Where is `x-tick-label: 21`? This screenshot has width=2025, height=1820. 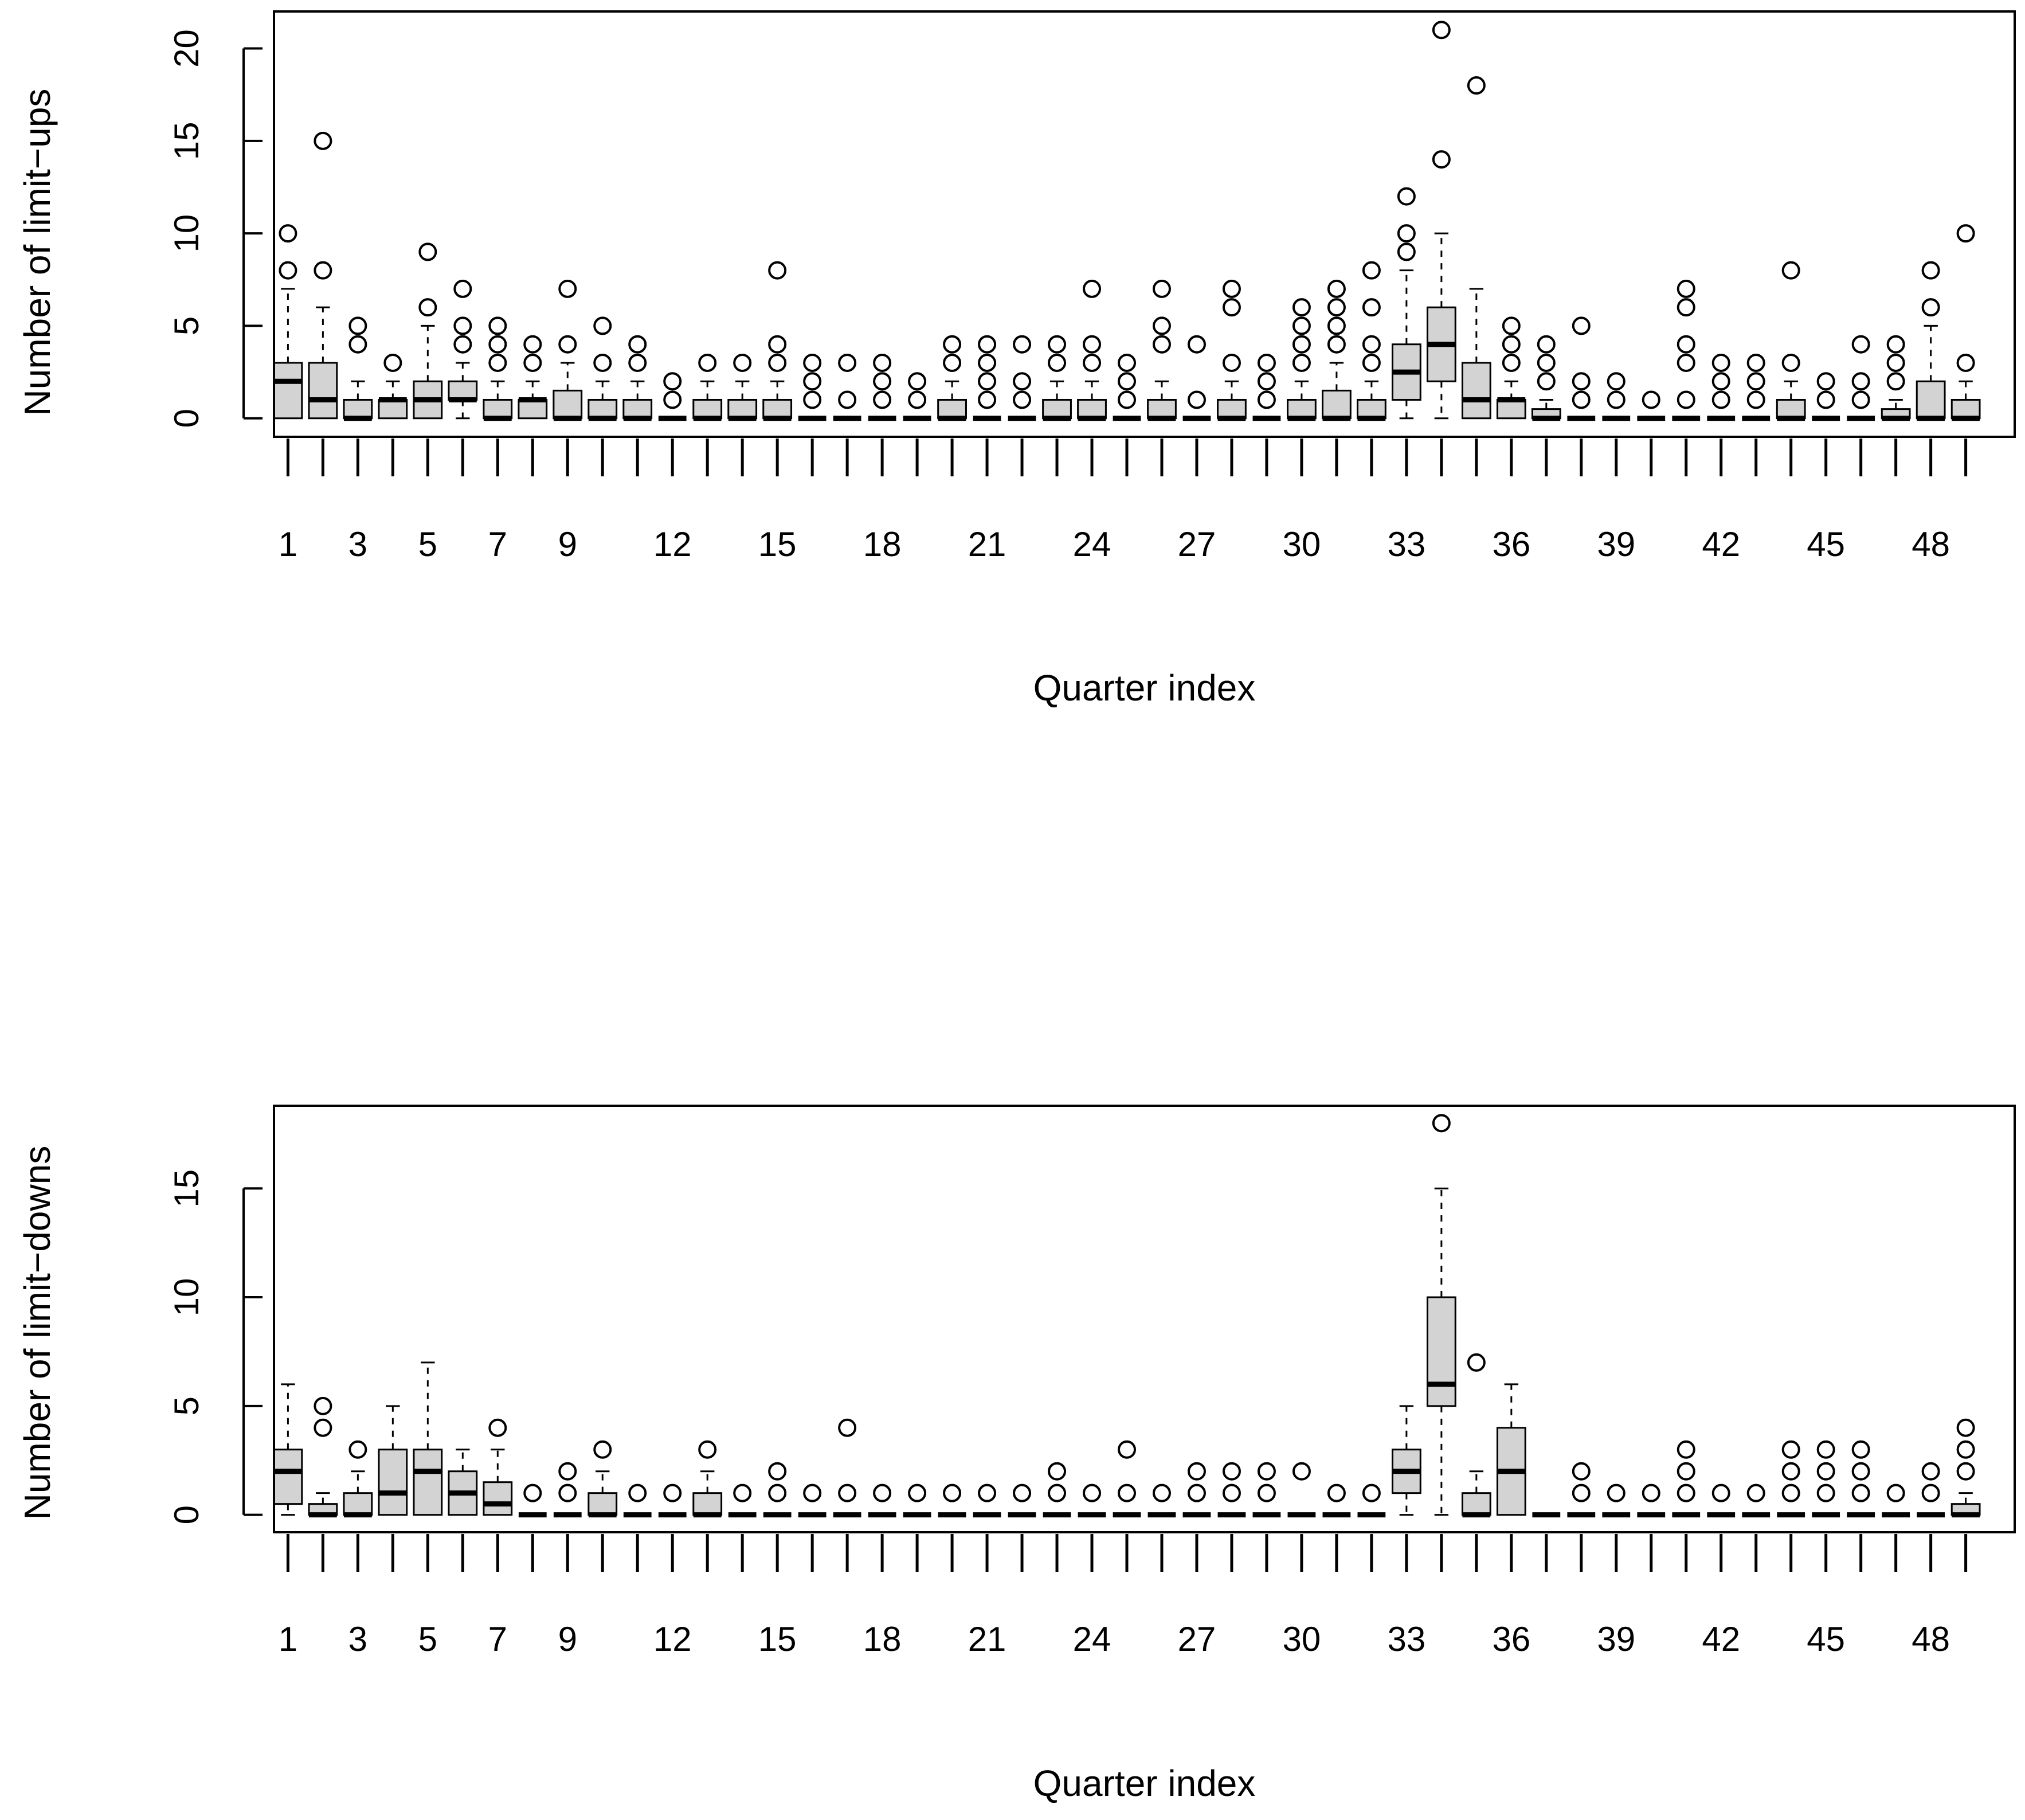
x-tick-label: 21 is located at coordinates (987, 544).